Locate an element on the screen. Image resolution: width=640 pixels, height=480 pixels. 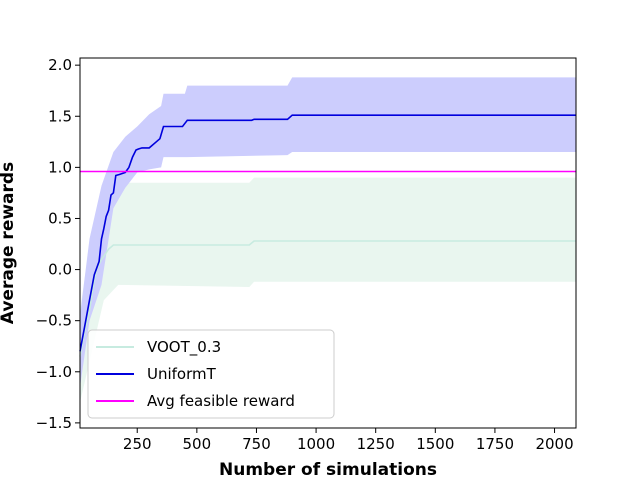
legend-label-avg-feasible-reward: Avg feasible reward is located at coordinates (221, 401).